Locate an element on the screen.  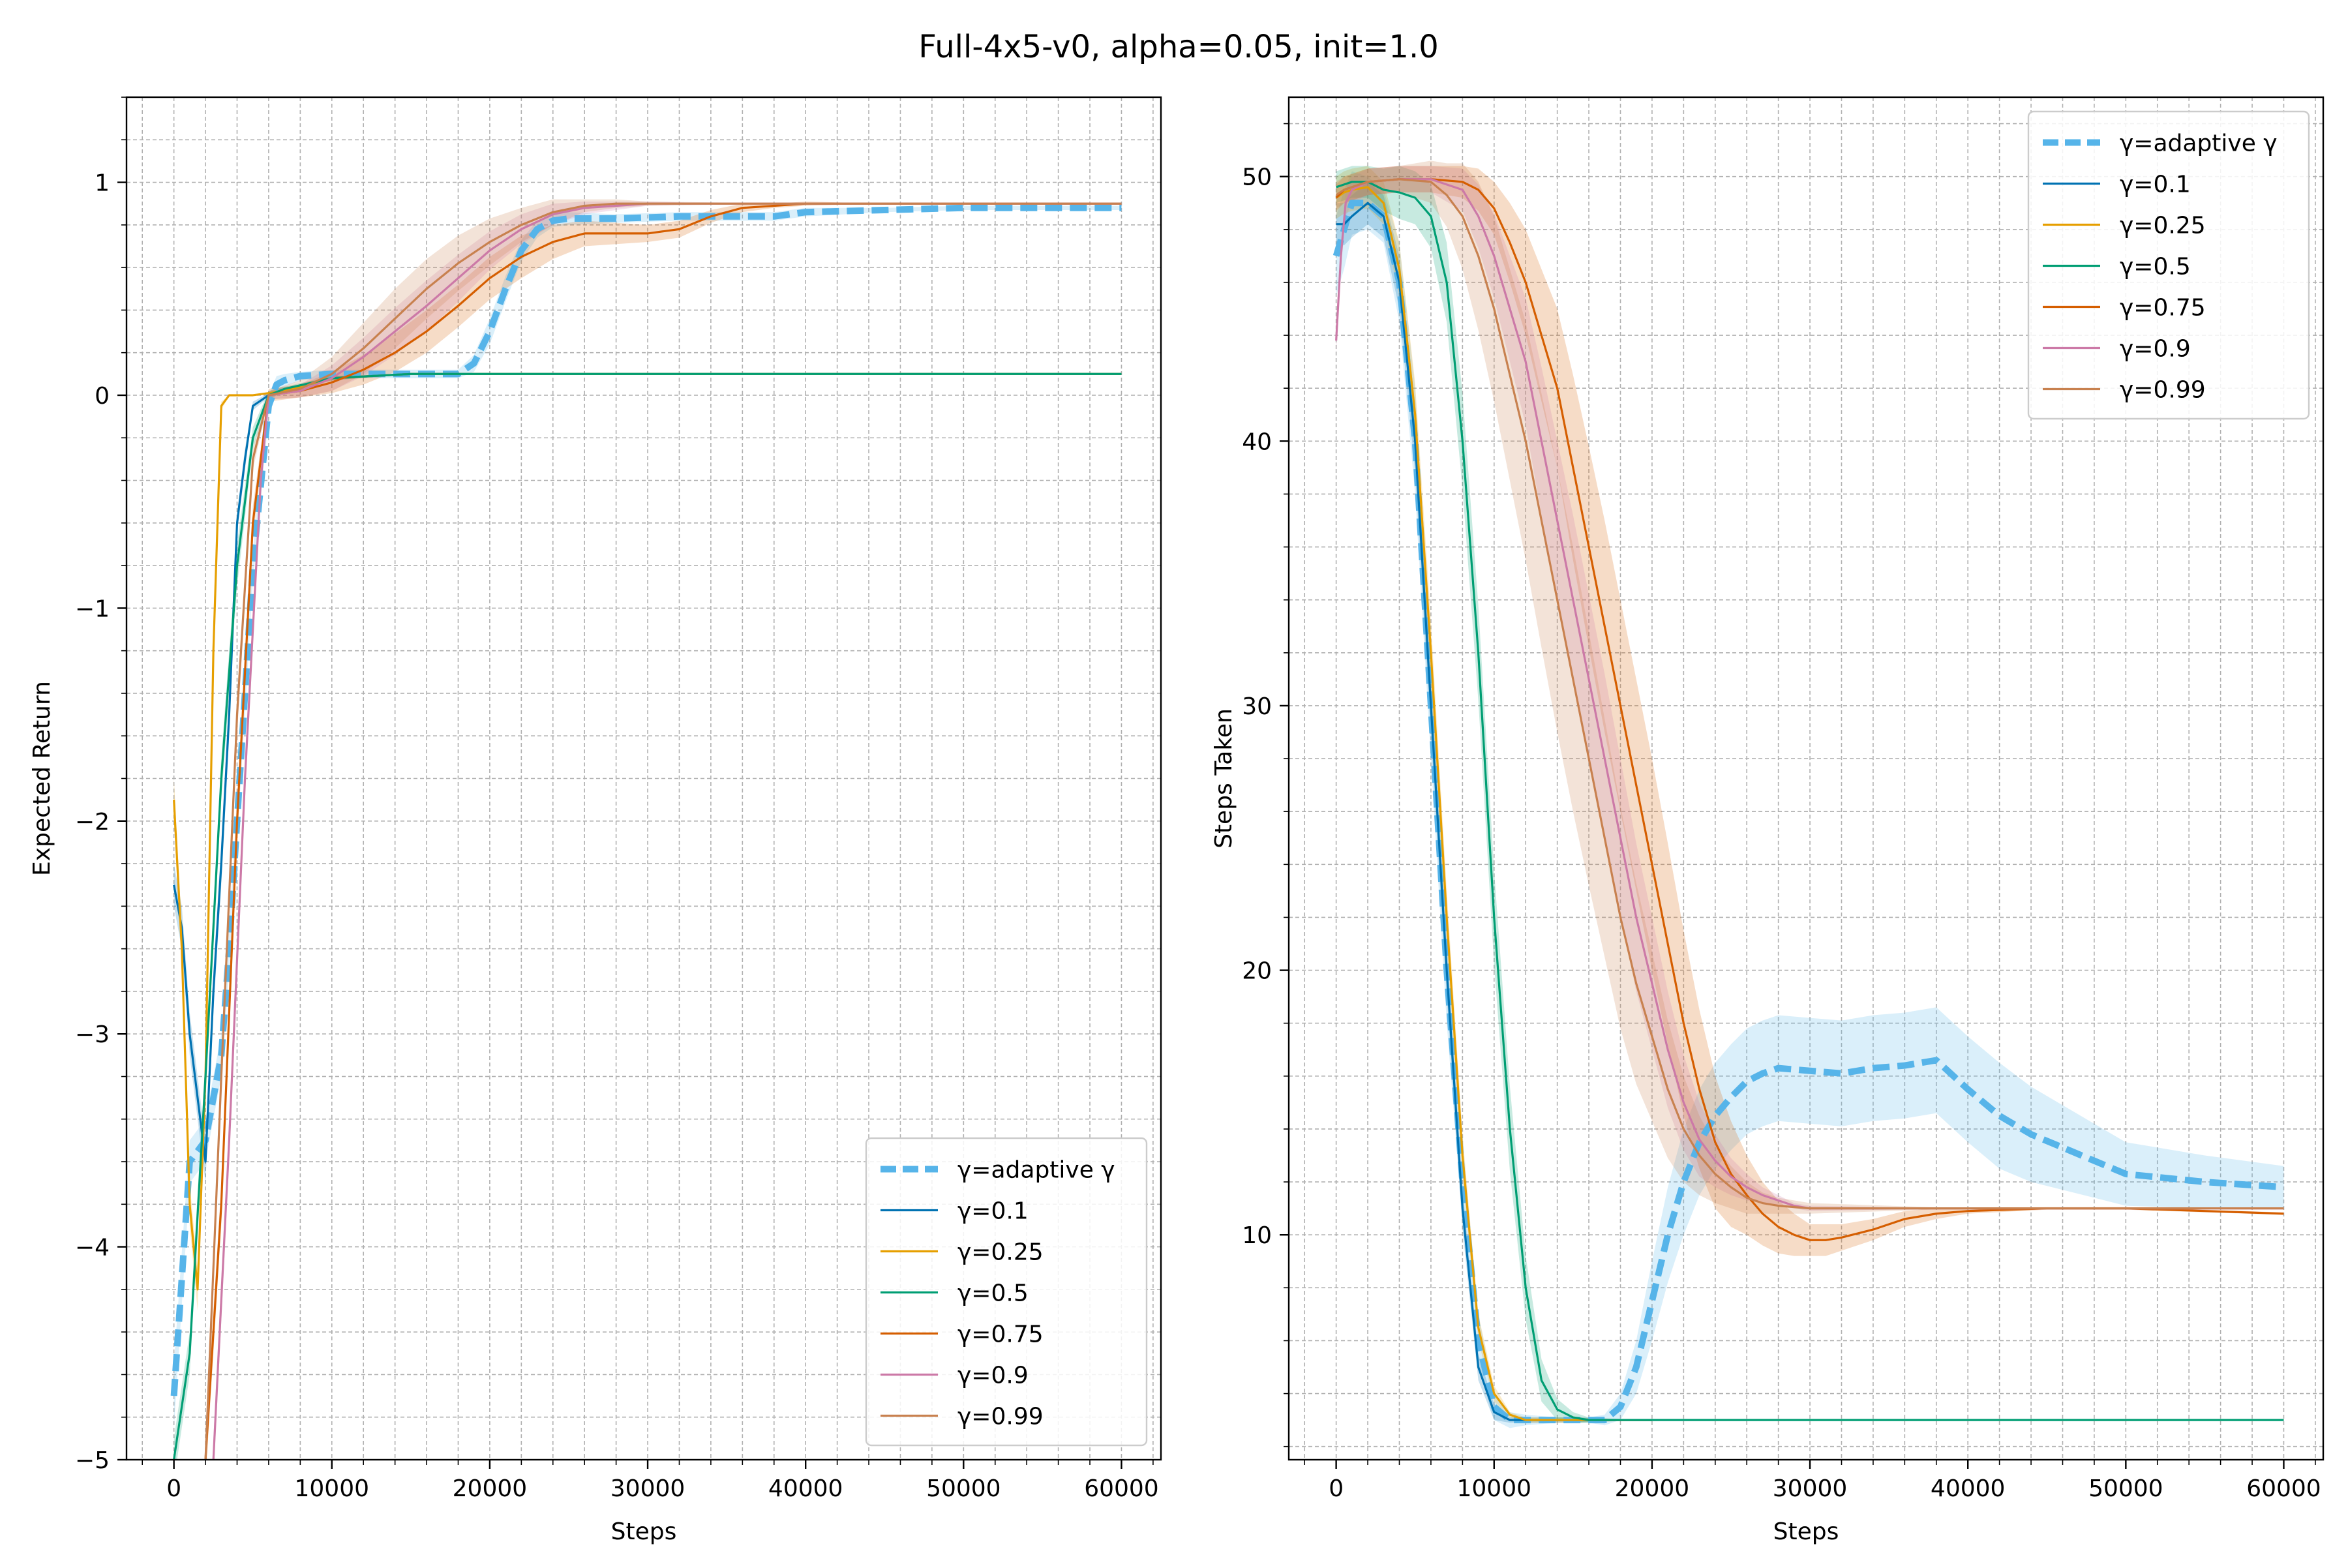
return-legend-label-adaptive: γ=adaptive γ is located at coordinates (1036, 1170).